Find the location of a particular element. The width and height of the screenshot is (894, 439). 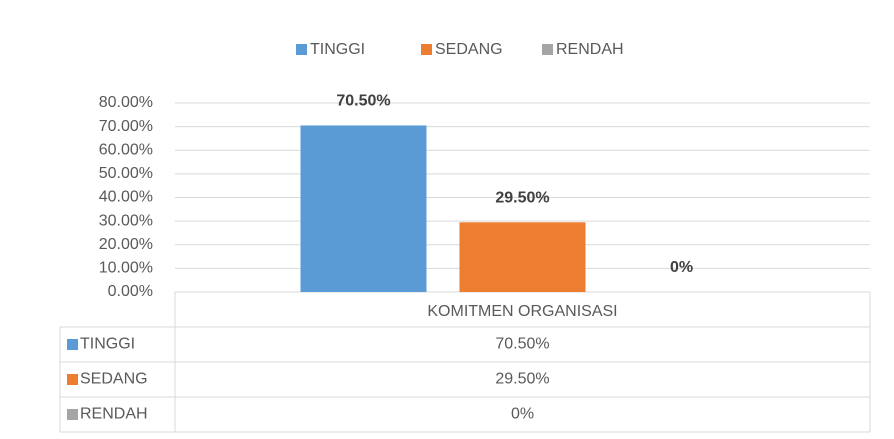

value-label: 70.50% is located at coordinates (363, 101).